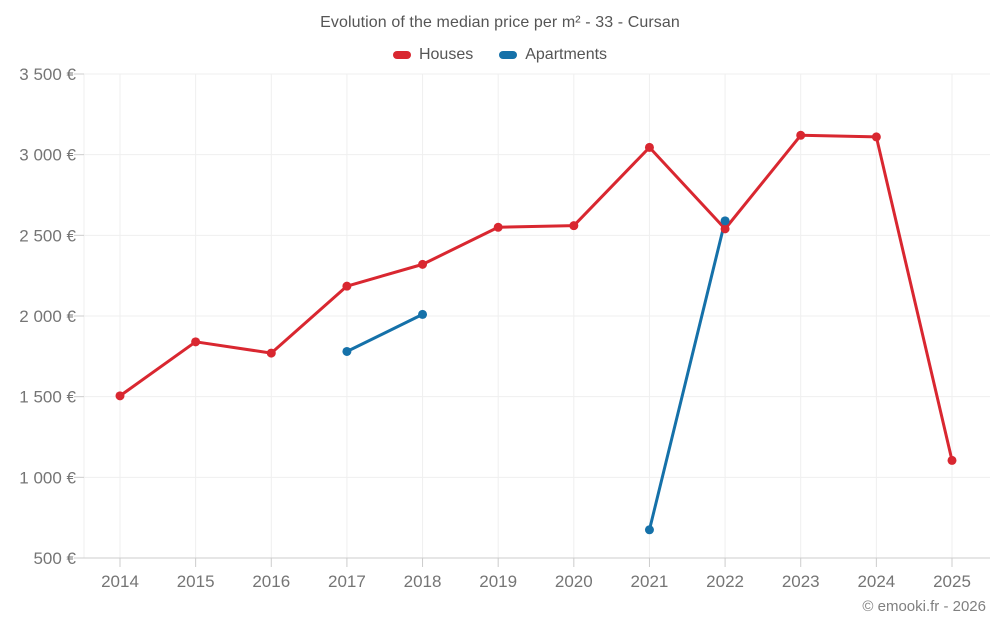 The width and height of the screenshot is (1000, 625). I want to click on y-tick-label: 1 500 €, so click(47, 397).